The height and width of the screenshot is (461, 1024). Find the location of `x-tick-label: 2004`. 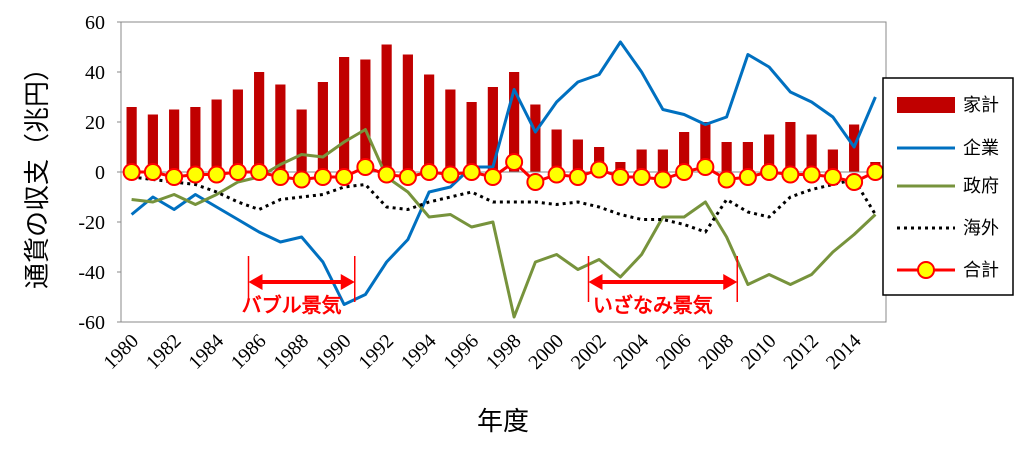

x-tick-label: 2004 is located at coordinates (631, 352).